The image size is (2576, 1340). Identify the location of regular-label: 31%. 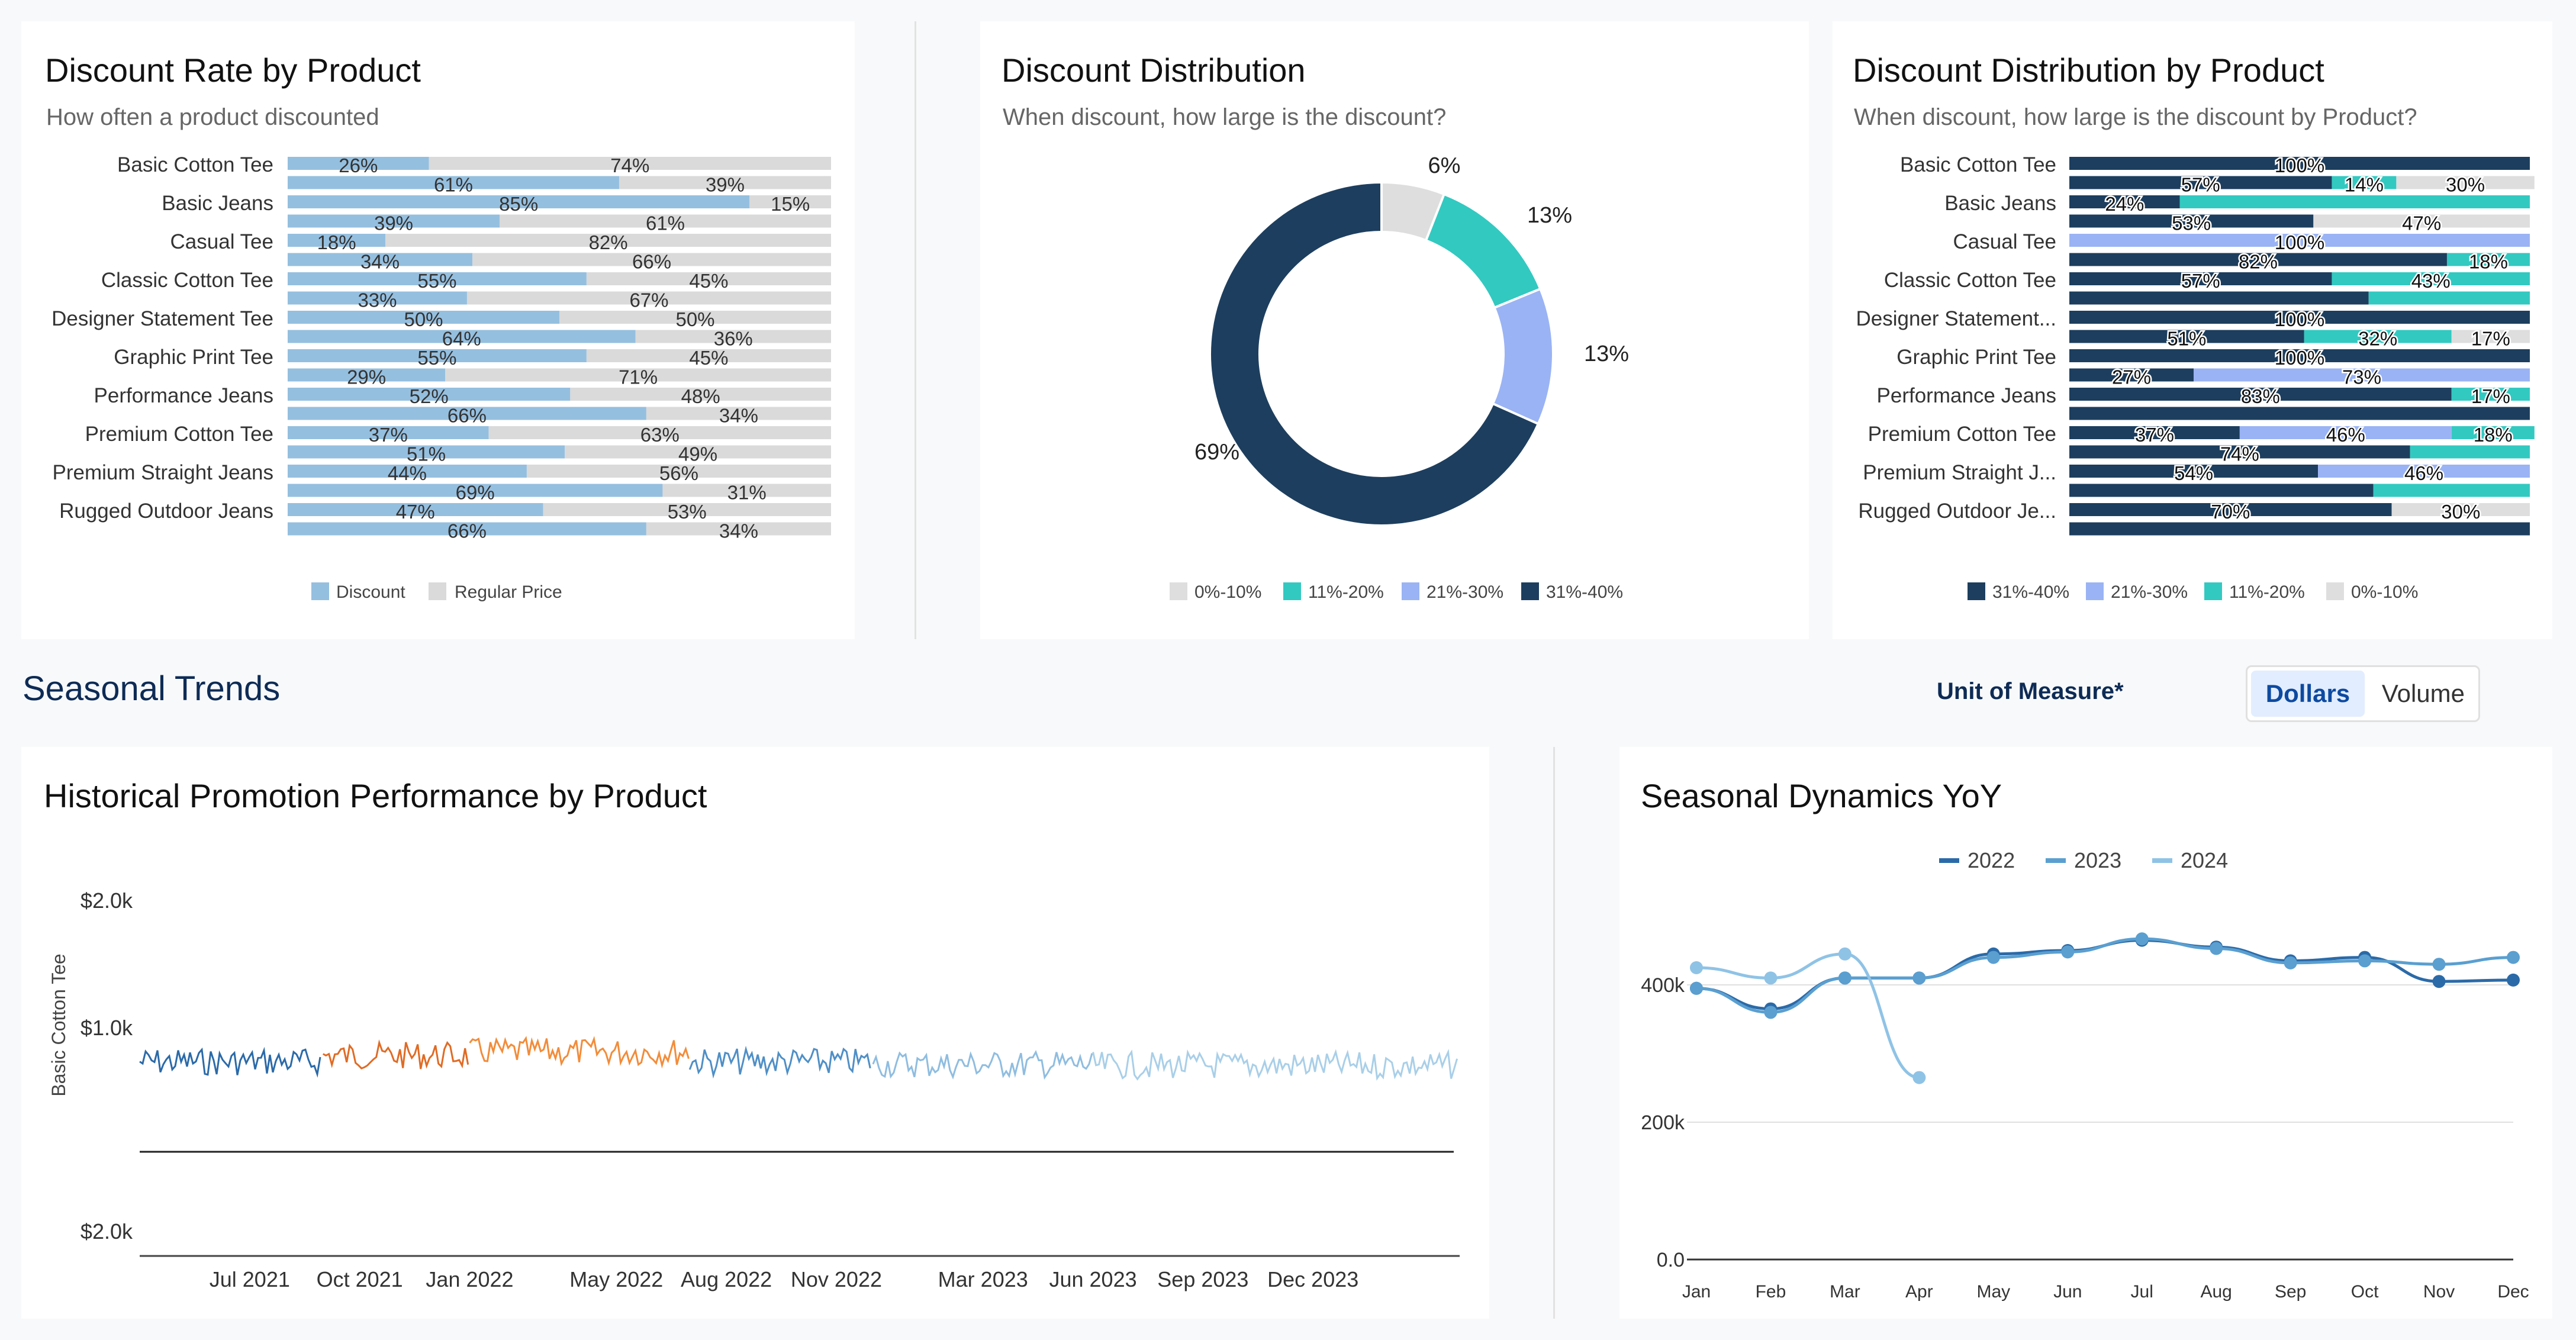
(747, 493).